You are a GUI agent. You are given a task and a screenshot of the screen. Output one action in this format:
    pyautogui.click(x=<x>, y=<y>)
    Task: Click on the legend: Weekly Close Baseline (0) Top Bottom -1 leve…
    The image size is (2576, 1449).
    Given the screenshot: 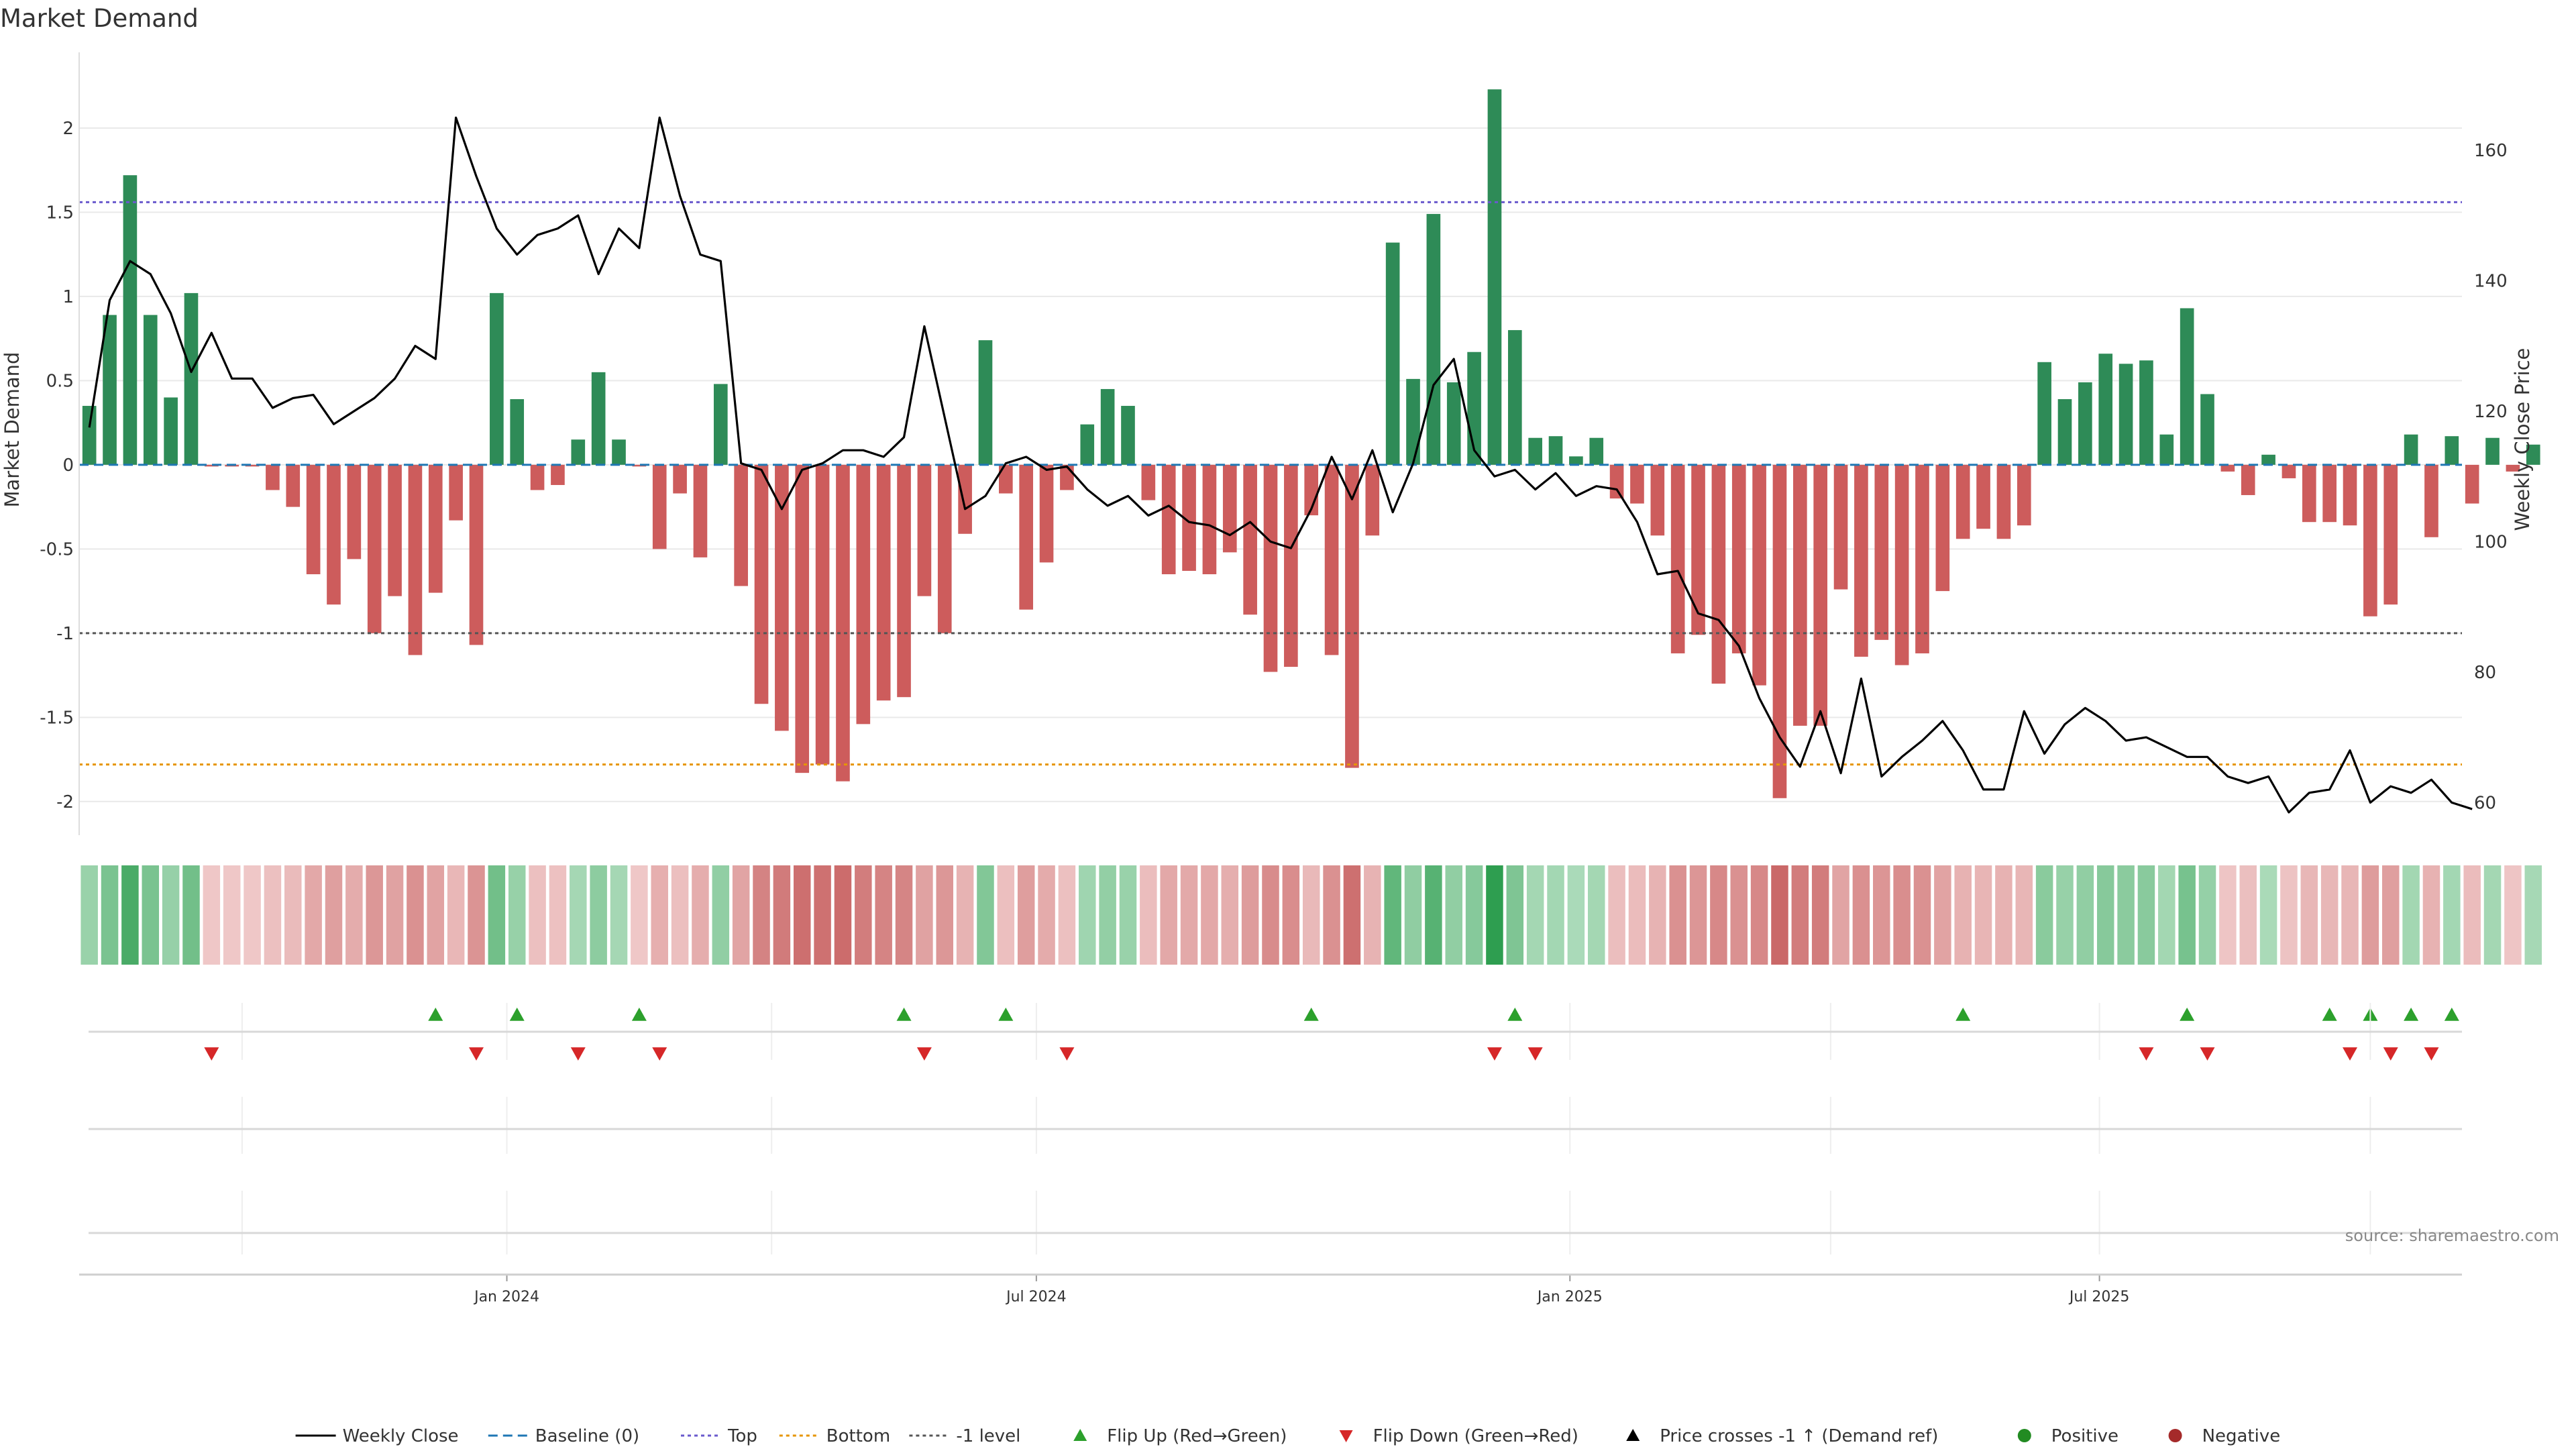 What is the action you would take?
    pyautogui.click(x=1288, y=1436)
    